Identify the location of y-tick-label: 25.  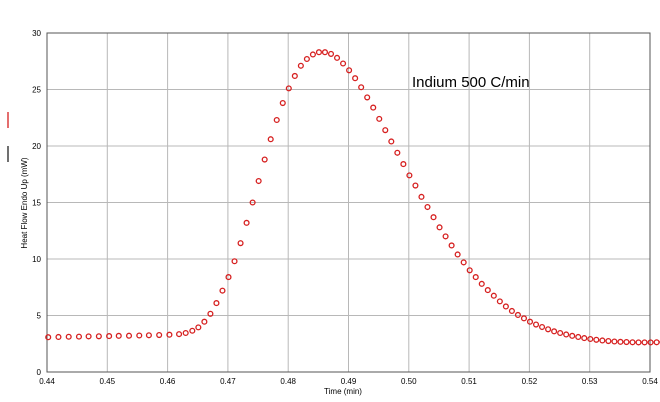
(36, 90).